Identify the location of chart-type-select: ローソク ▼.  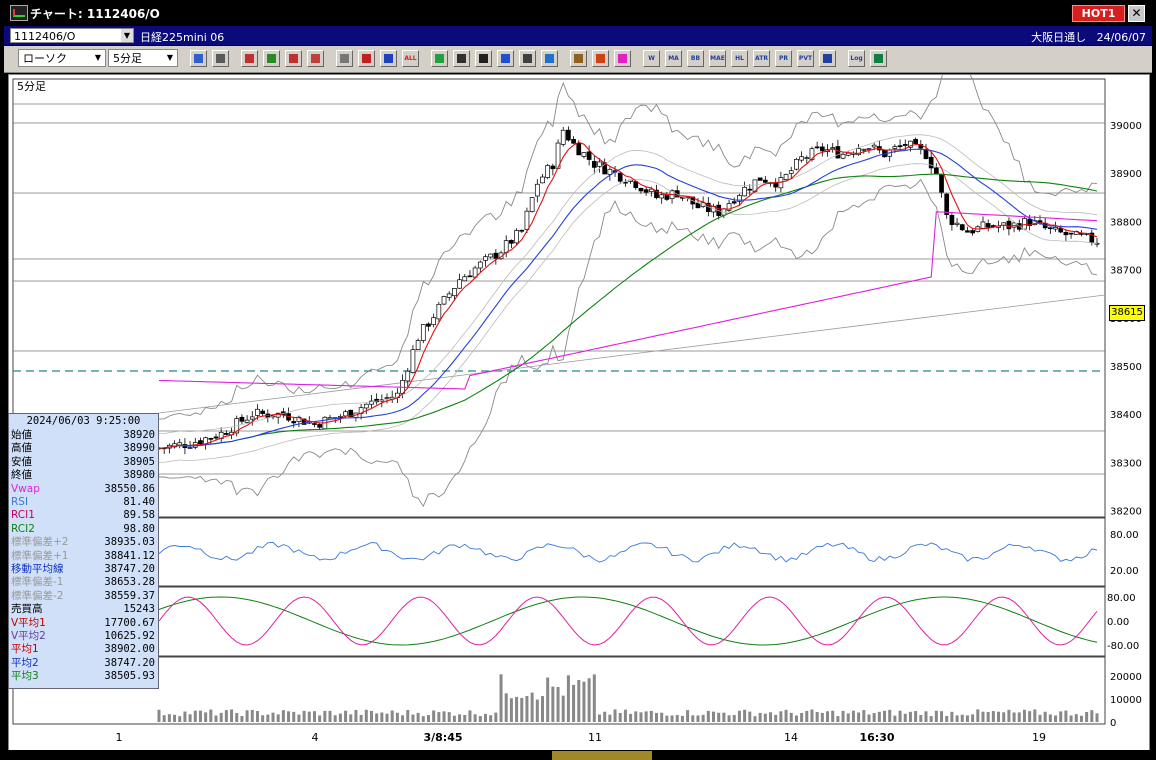
(62, 58).